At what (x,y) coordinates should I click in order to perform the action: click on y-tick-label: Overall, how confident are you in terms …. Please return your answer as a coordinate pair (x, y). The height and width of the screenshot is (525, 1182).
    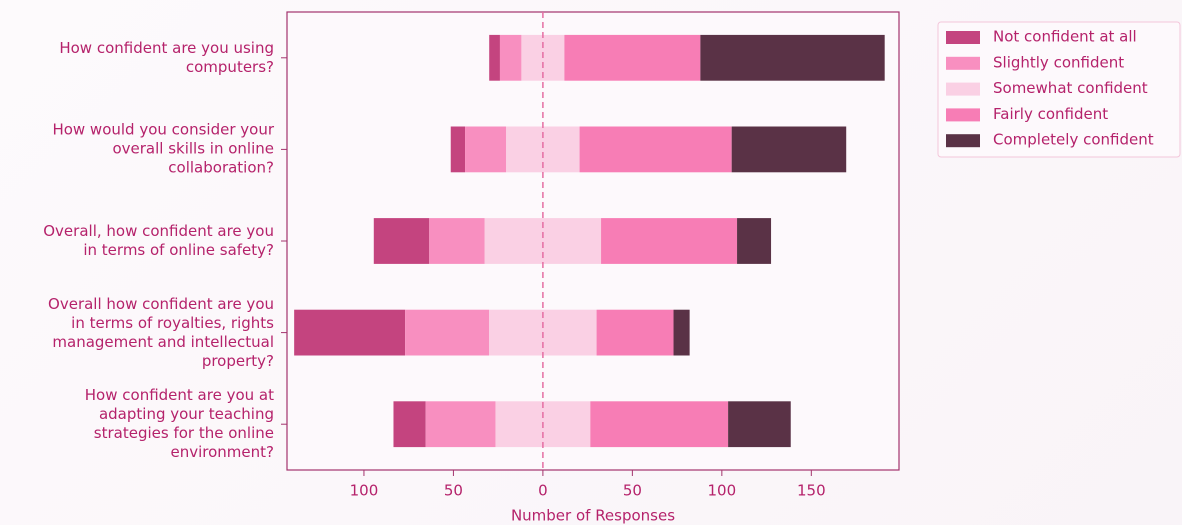
    Looking at the image, I should click on (158, 240).